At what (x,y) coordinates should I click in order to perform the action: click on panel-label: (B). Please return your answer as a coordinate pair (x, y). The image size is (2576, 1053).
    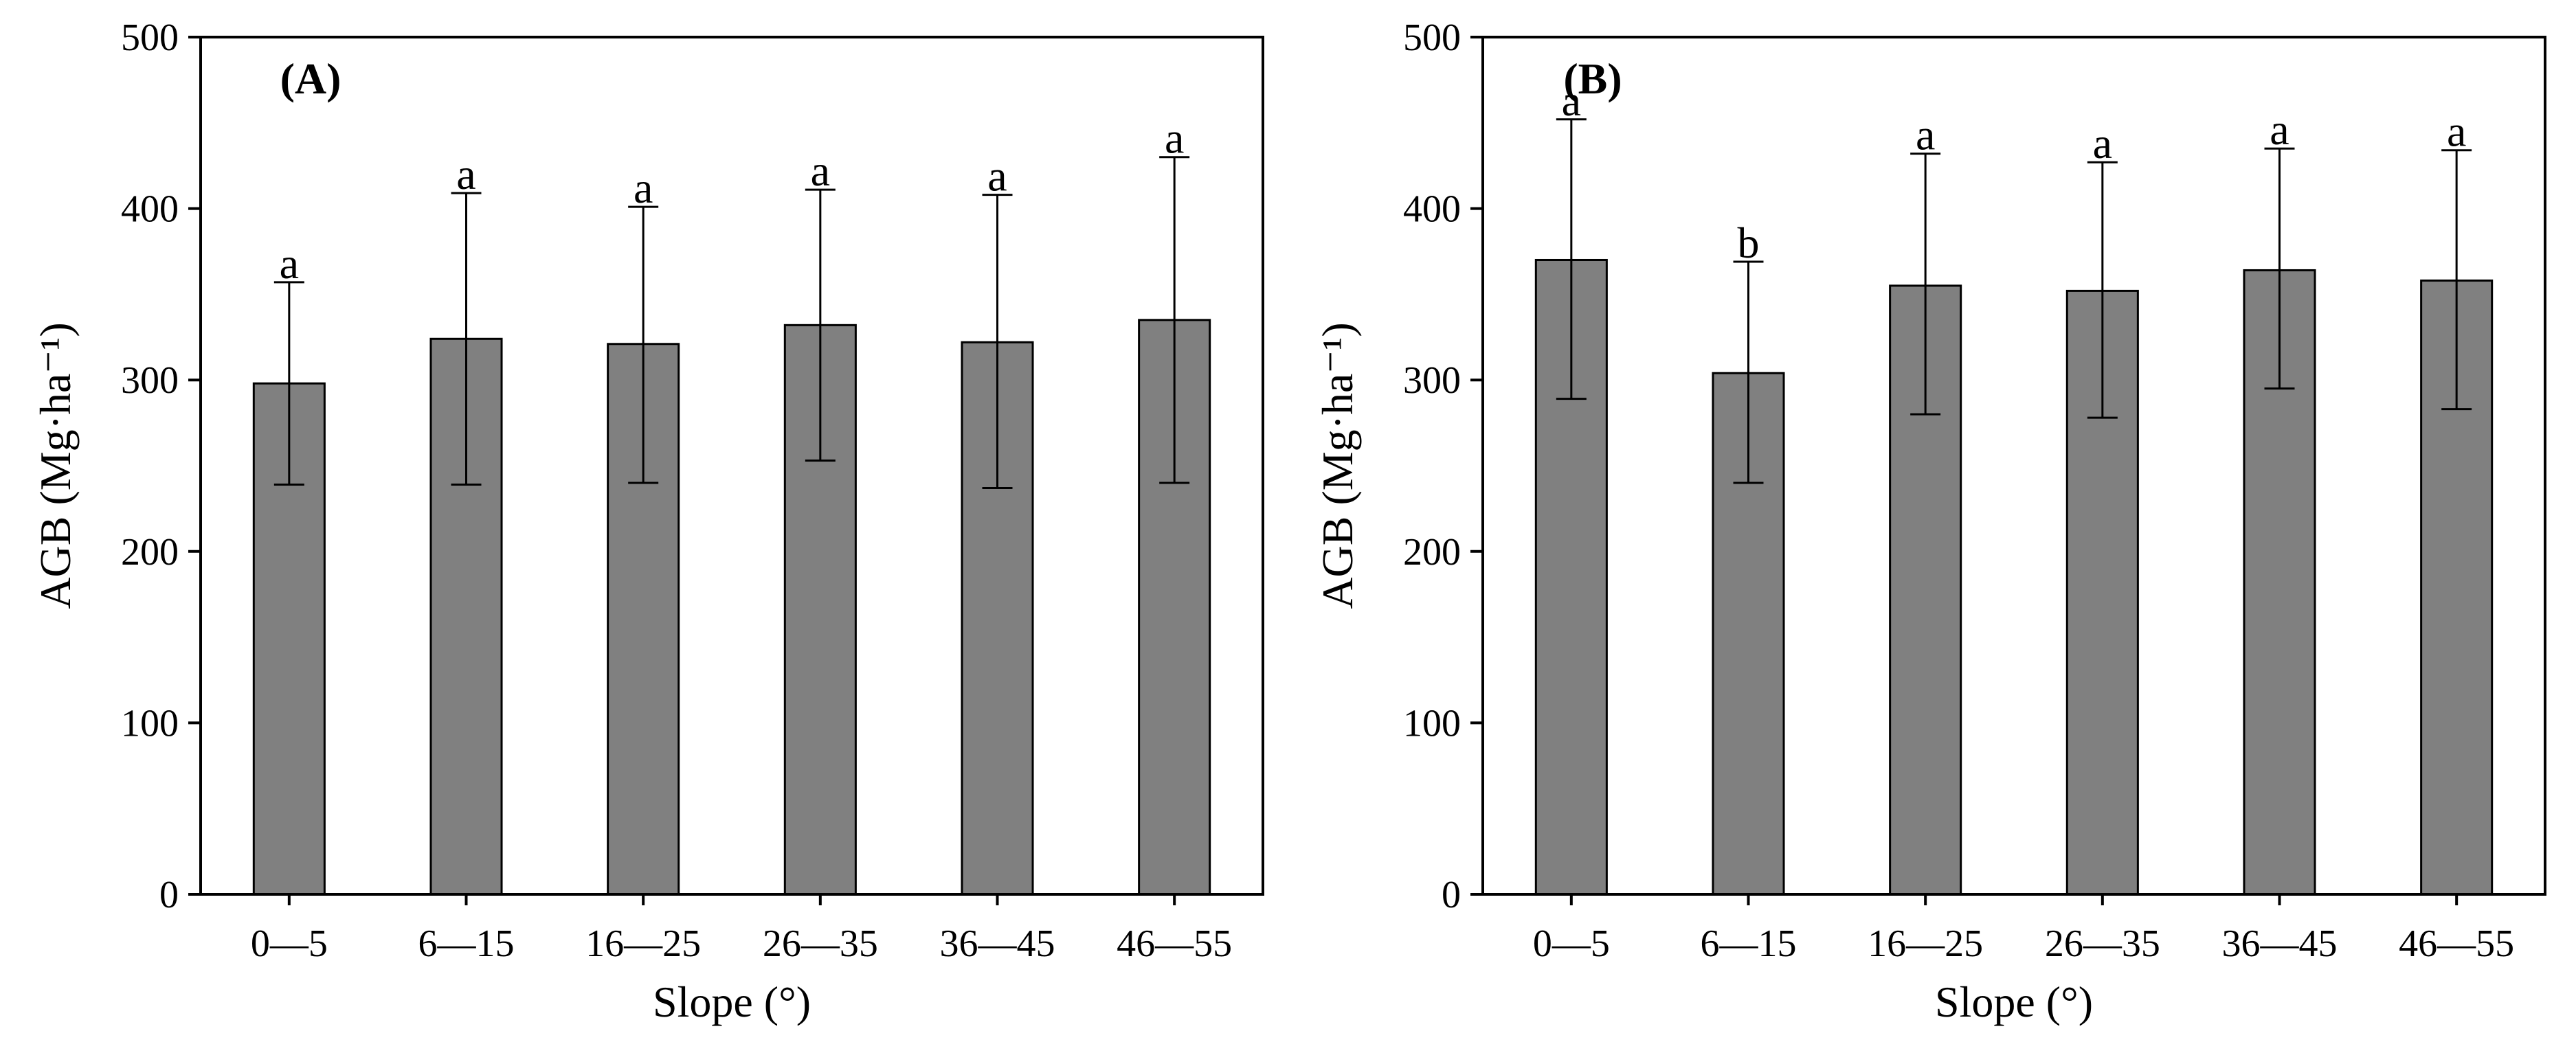
    Looking at the image, I should click on (1592, 78).